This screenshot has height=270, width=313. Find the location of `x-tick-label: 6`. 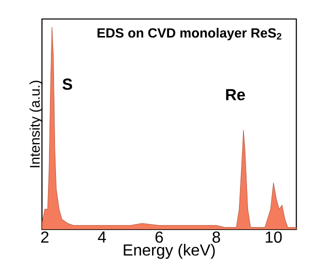

x-tick-label: 6 is located at coordinates (159, 237).